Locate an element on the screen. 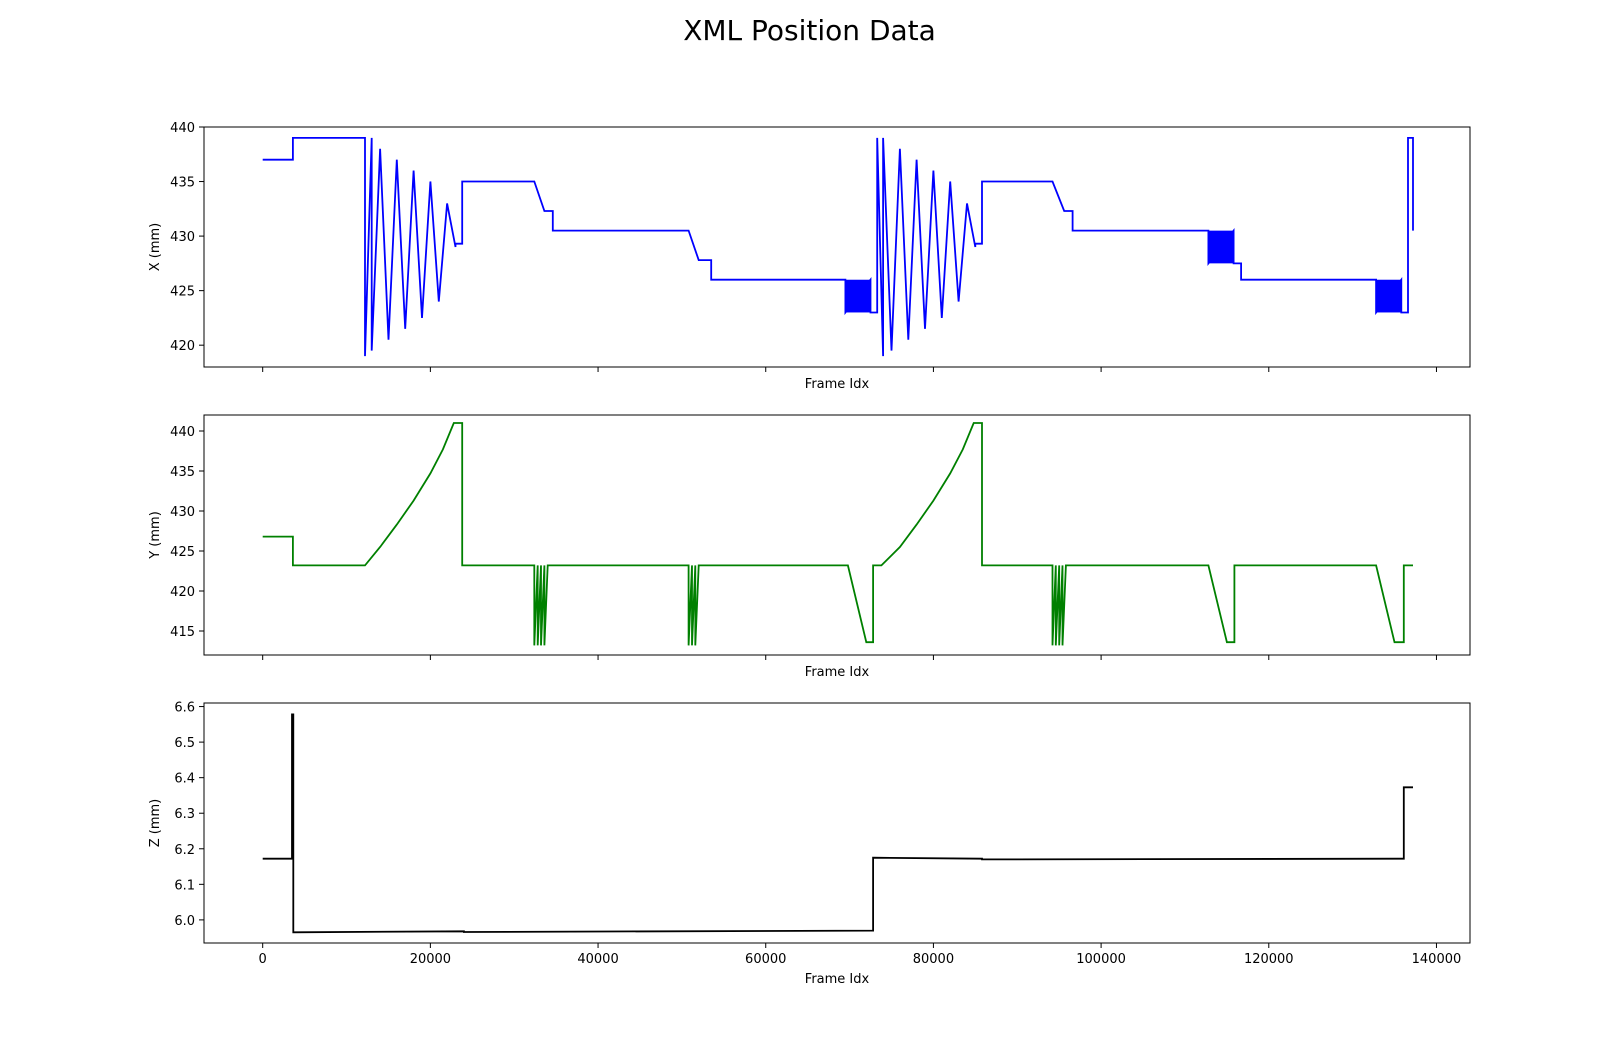  y-axis-label-x: X (mm) is located at coordinates (155, 247).